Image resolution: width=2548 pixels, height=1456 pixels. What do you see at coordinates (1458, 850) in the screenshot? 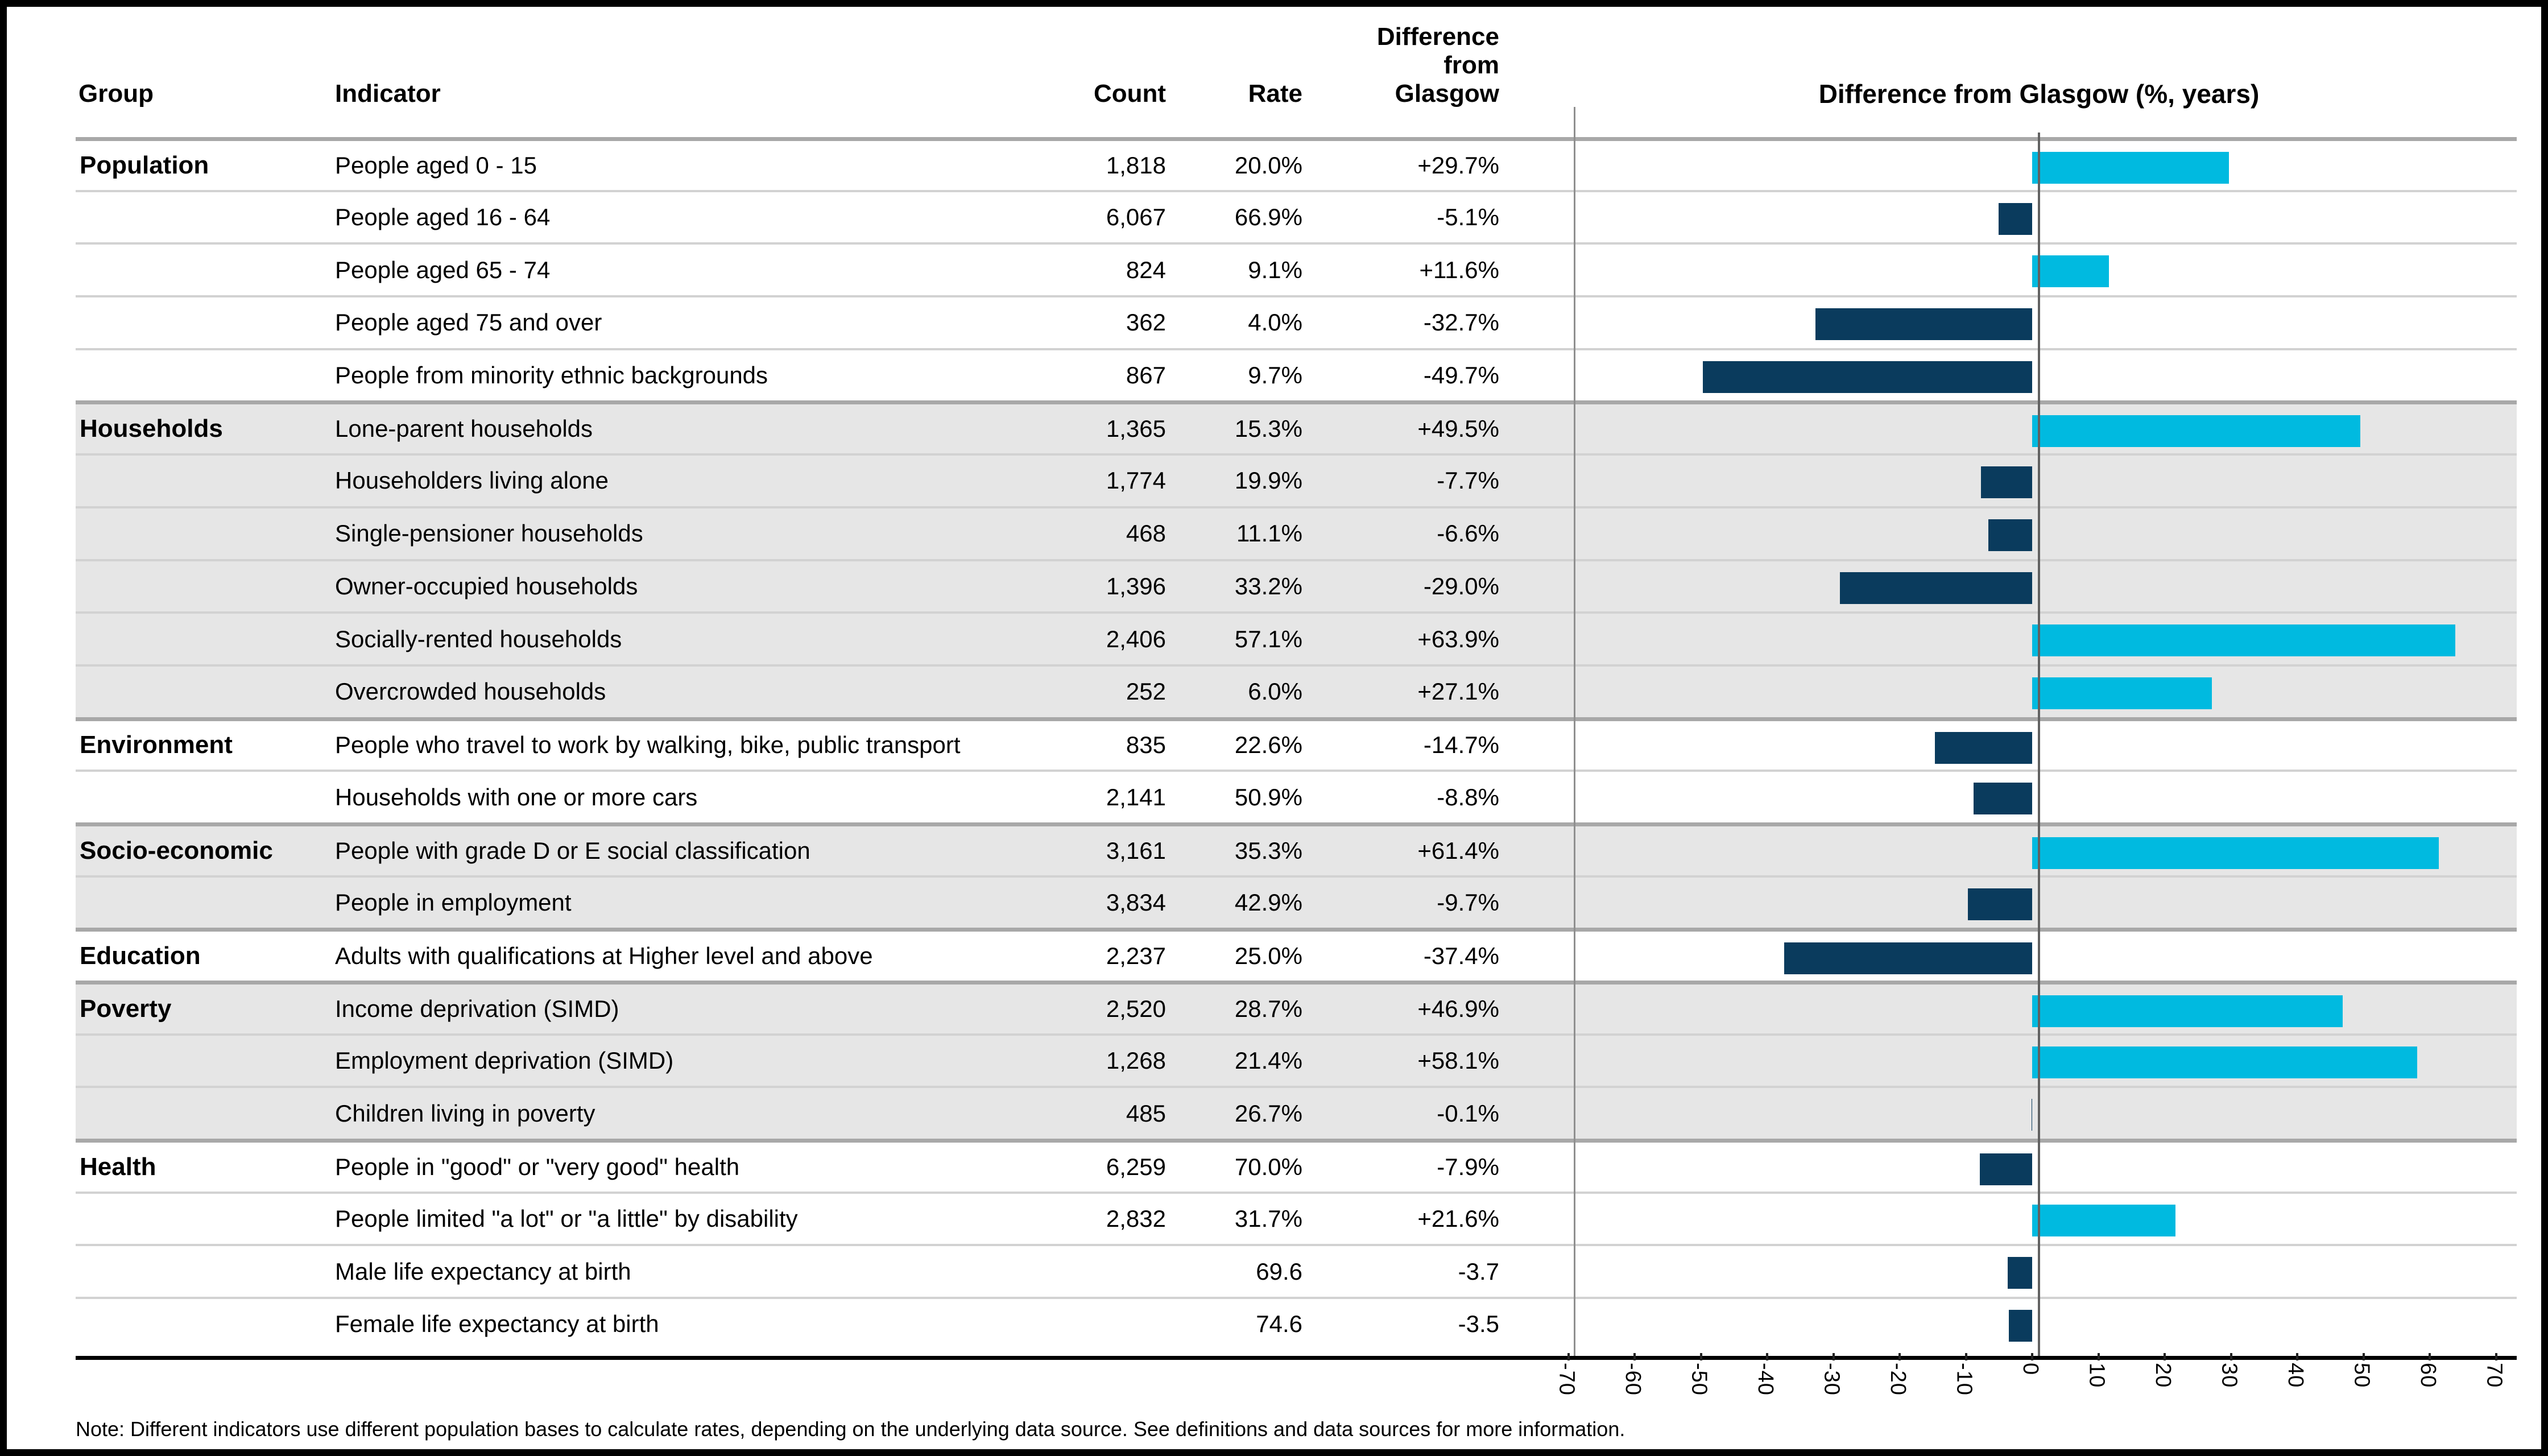
I see `difference-cell: +61.4%` at bounding box center [1458, 850].